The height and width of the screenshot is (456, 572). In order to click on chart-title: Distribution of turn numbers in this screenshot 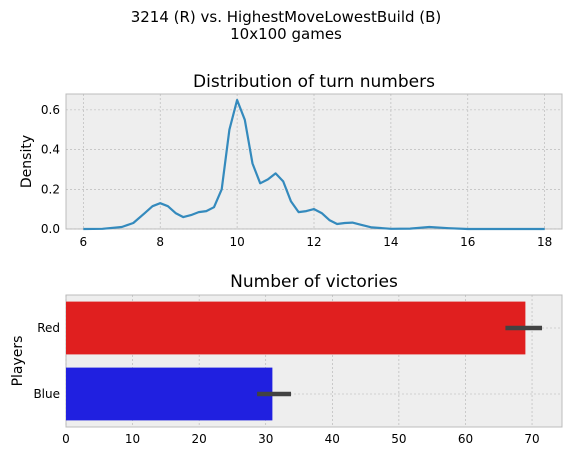, I will do `click(314, 82)`.